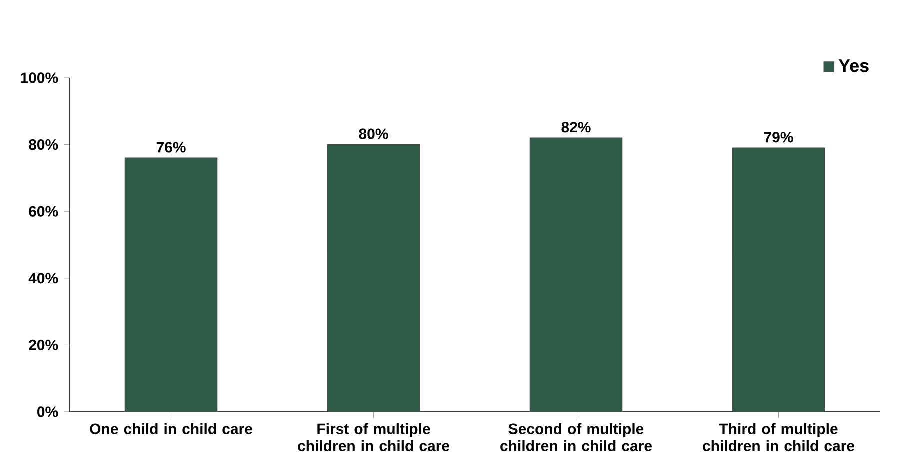 The height and width of the screenshot is (470, 903). Describe the element at coordinates (39, 78) in the screenshot. I see `y-tick-label: 100%` at that location.